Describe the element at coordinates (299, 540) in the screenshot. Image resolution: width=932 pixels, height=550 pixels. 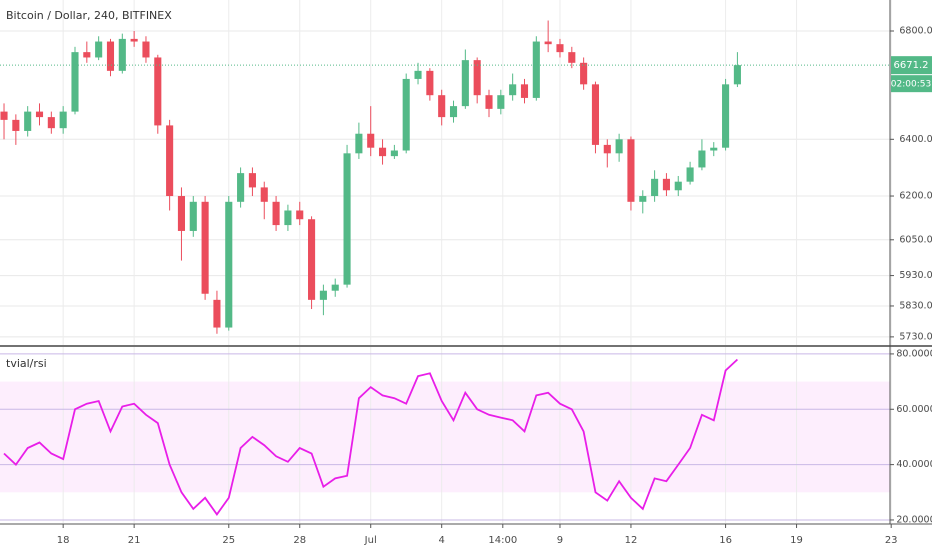
I see `x-tick-label: 28` at that location.